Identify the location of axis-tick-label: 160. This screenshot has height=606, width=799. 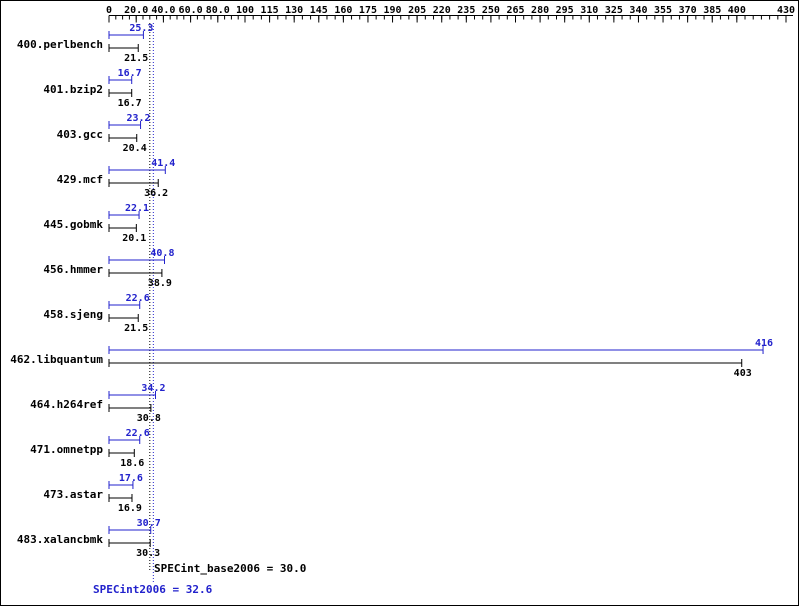
(343, 10).